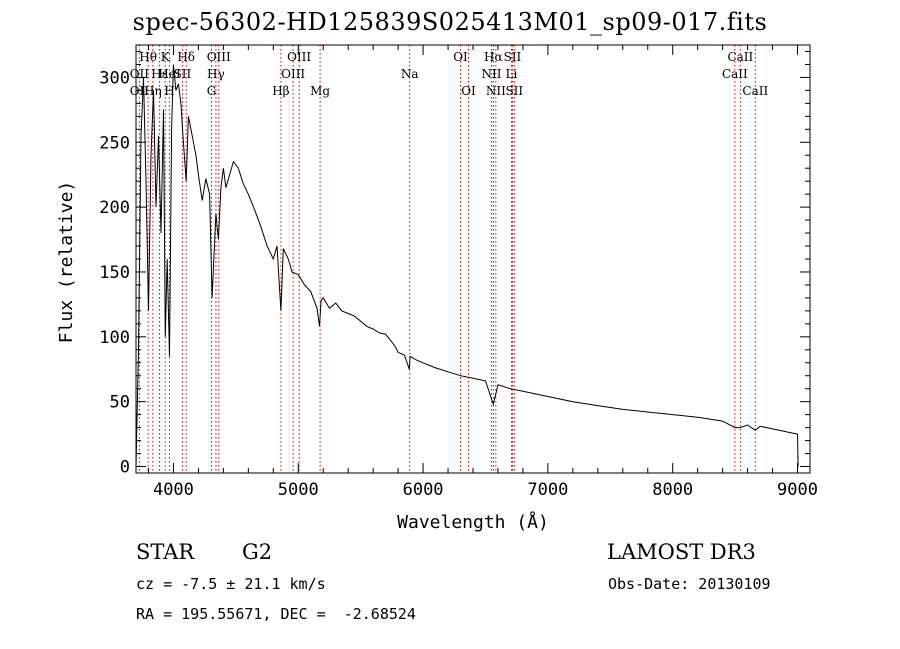 The image size is (900, 649). Describe the element at coordinates (114, 143) in the screenshot. I see `y-tick-label: 250` at that location.